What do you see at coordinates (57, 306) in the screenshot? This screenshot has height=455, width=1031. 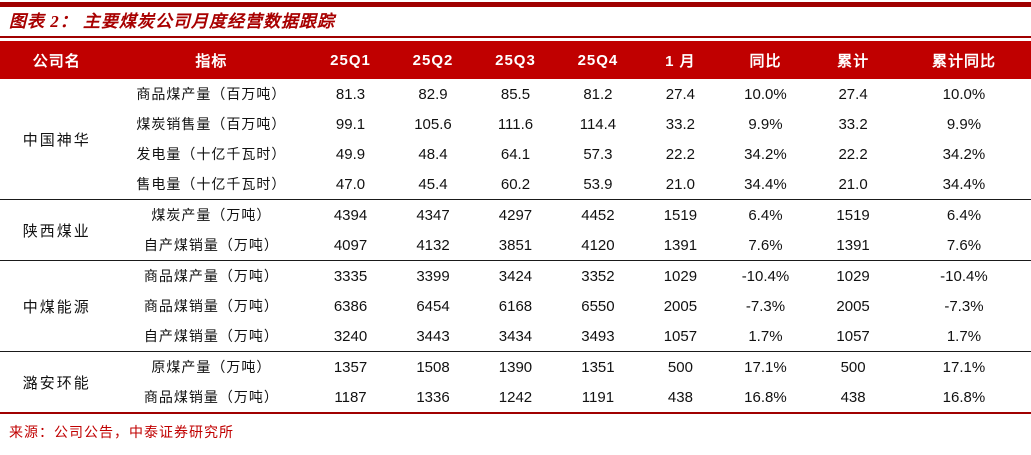 I see `company-cell: 中煤能源` at bounding box center [57, 306].